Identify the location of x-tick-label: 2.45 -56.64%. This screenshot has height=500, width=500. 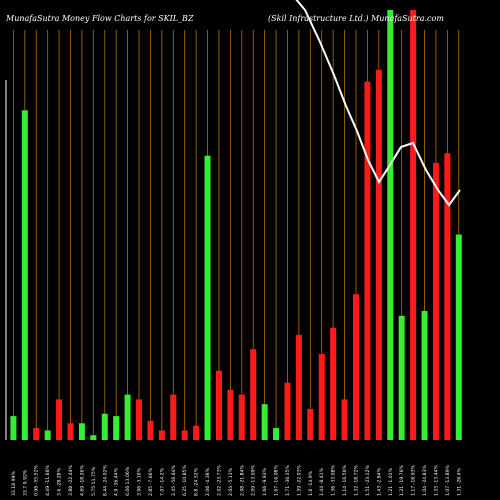
(174, 480).